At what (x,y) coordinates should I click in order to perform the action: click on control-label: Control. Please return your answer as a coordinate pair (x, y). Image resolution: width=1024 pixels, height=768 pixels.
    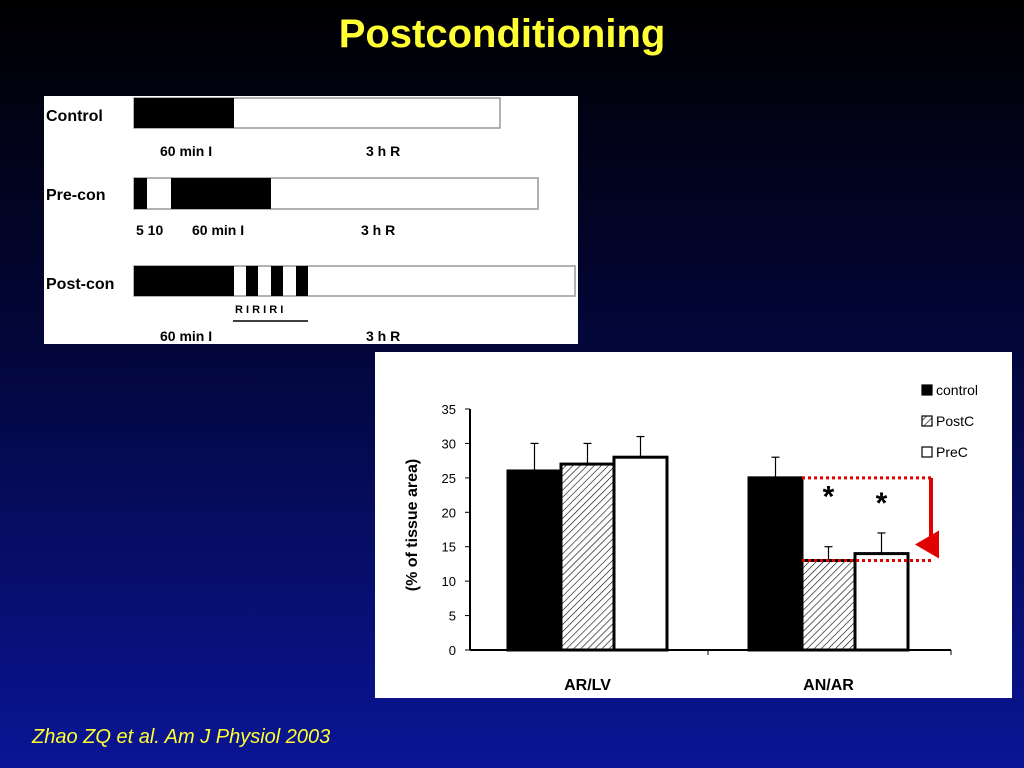
    Looking at the image, I should click on (74, 116).